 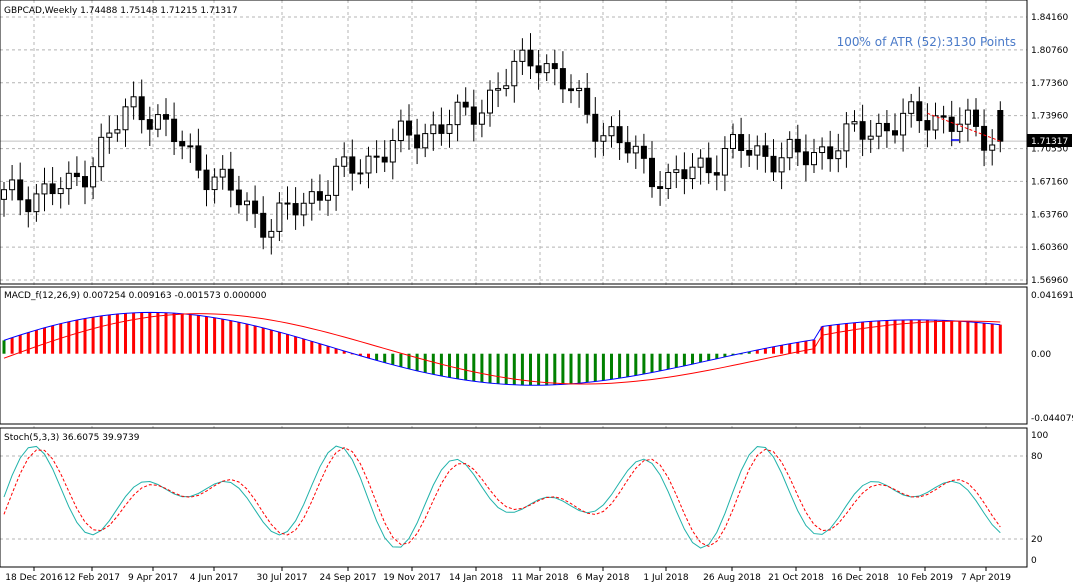 I want to click on time-label: 16 Dec 2018, so click(x=860, y=578).